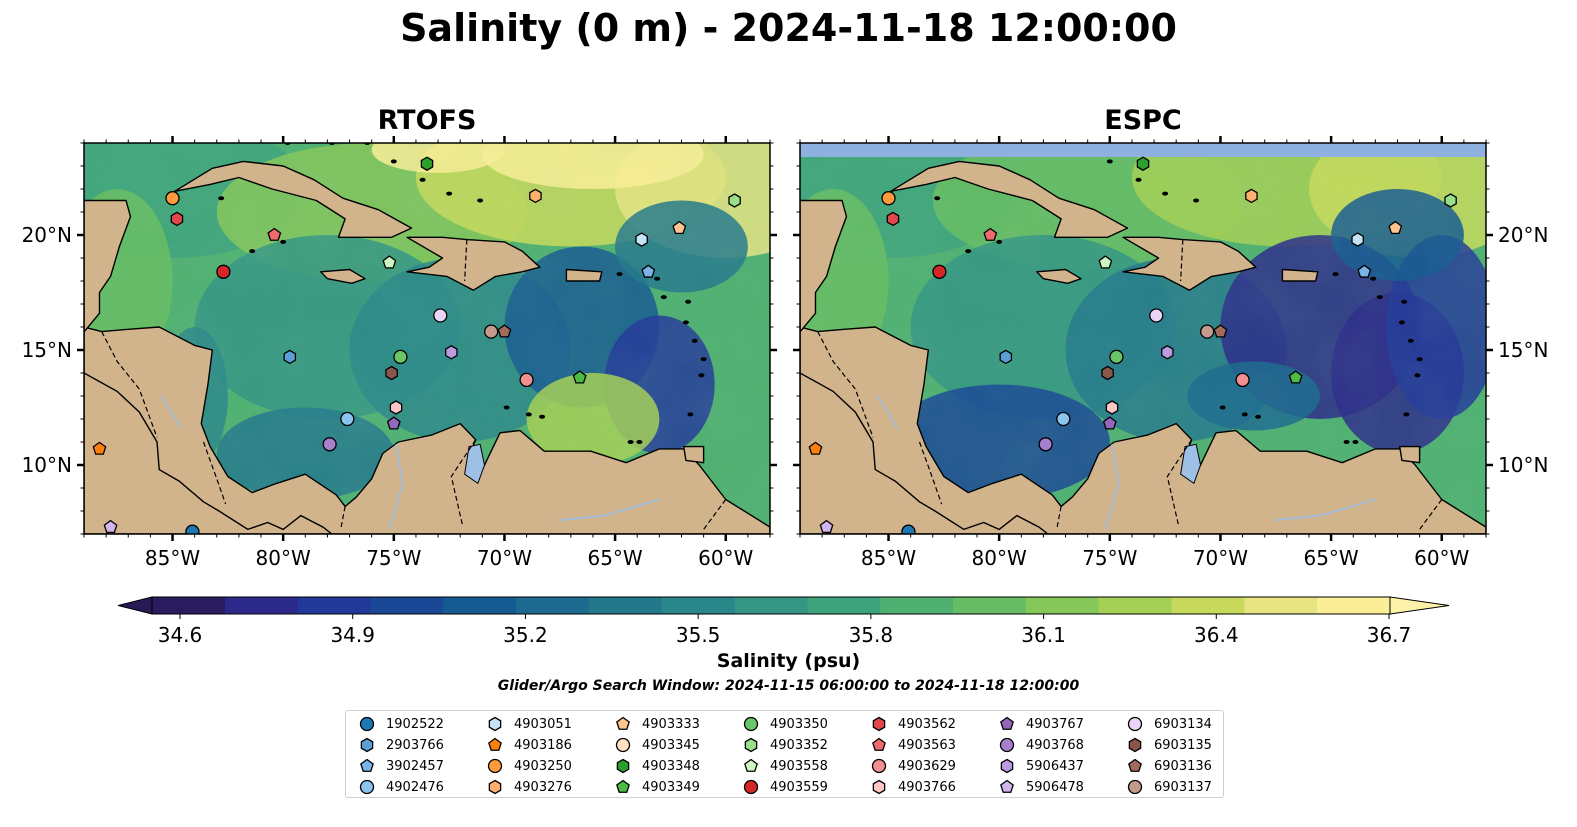 Image resolution: width=1577 pixels, height=827 pixels. What do you see at coordinates (785, 766) in the screenshot?
I see `legend-item: 4903558` at bounding box center [785, 766].